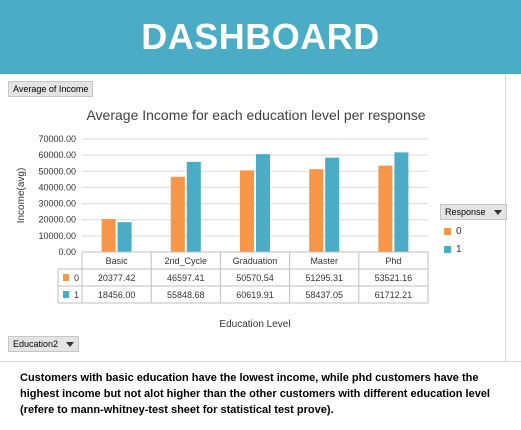  I want to click on data-label: 60619.91, so click(255, 295).